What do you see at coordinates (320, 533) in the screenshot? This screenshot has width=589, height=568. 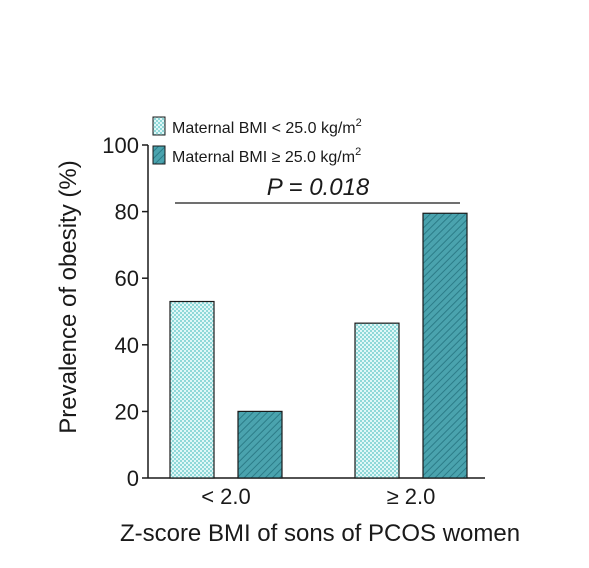 I see `x-axis-title: Z-score BMI of sons of PCOS women` at bounding box center [320, 533].